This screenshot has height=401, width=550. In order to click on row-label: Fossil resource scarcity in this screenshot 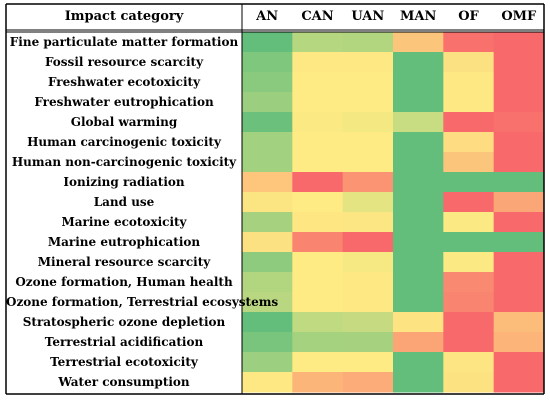, I will do `click(124, 62)`.